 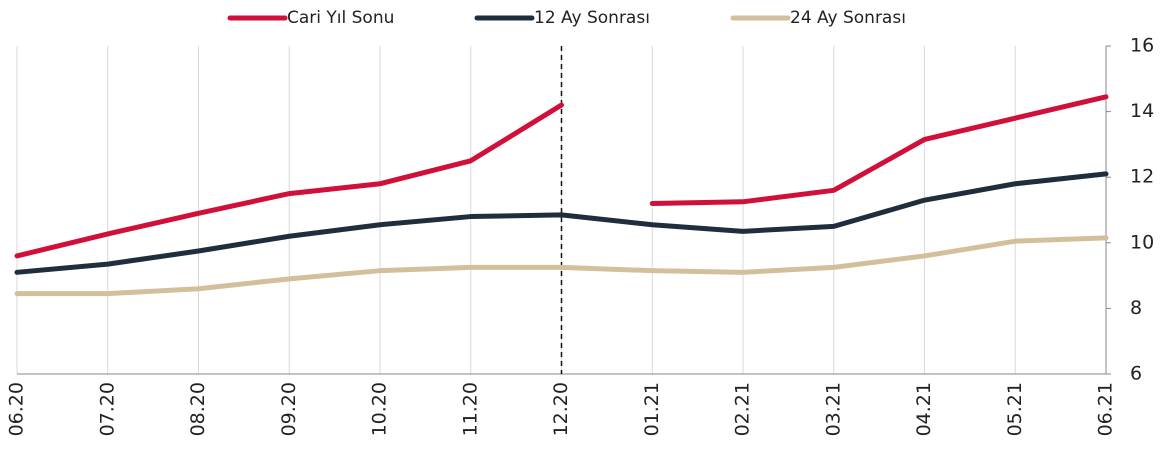 What do you see at coordinates (652, 409) in the screenshot?
I see `x-tick-label: 01.21` at bounding box center [652, 409].